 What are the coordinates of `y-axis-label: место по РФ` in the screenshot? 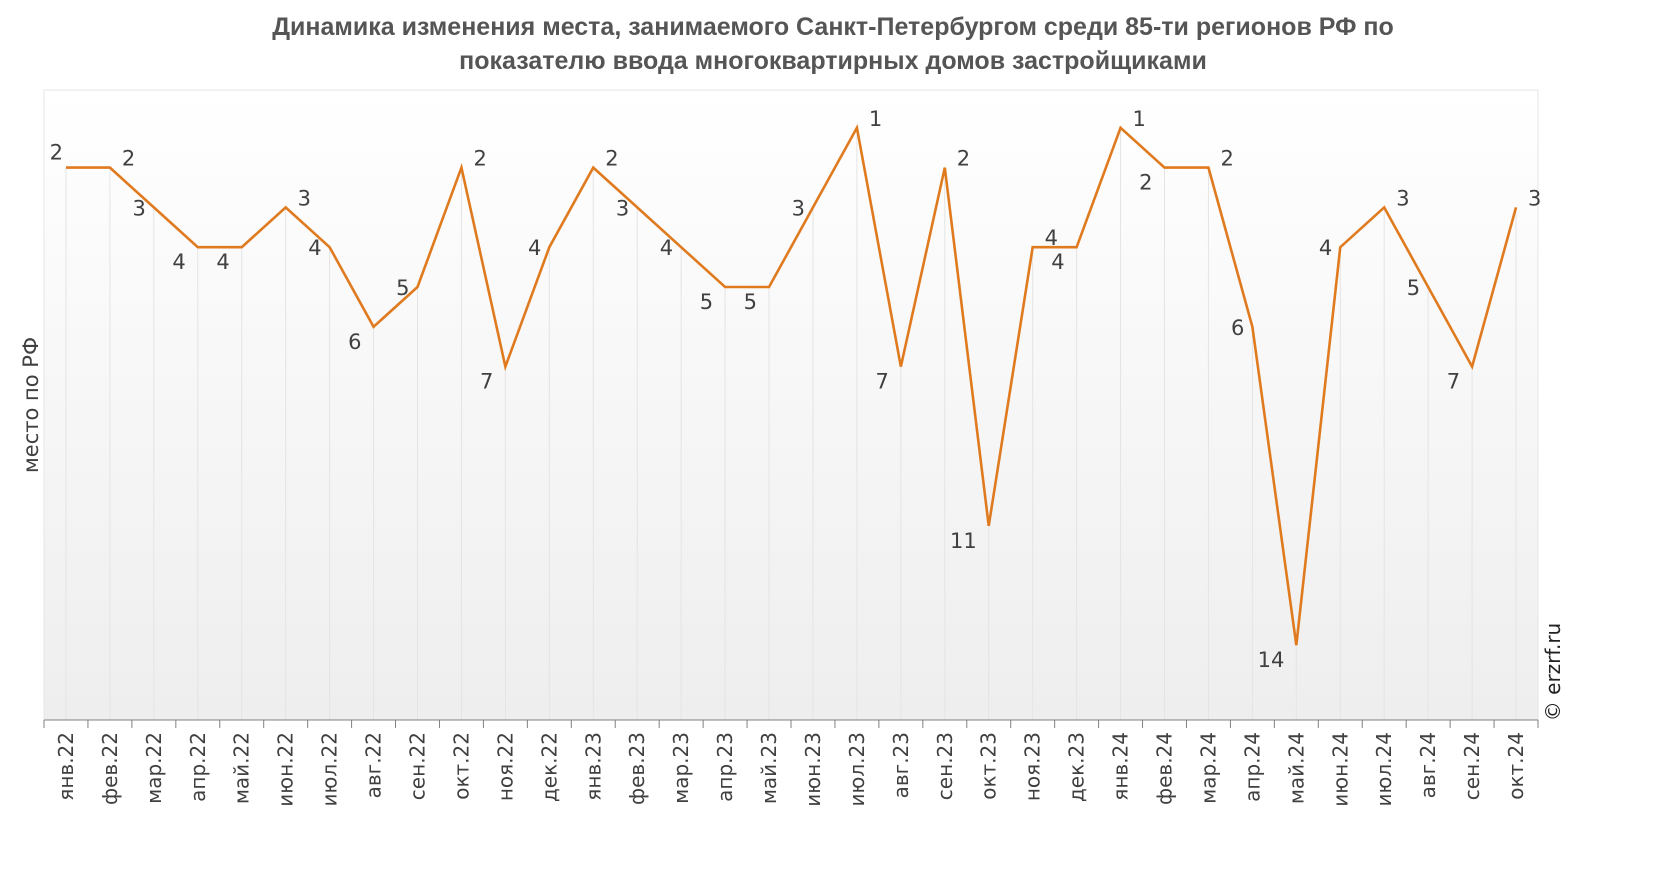 It's located at (31, 405).